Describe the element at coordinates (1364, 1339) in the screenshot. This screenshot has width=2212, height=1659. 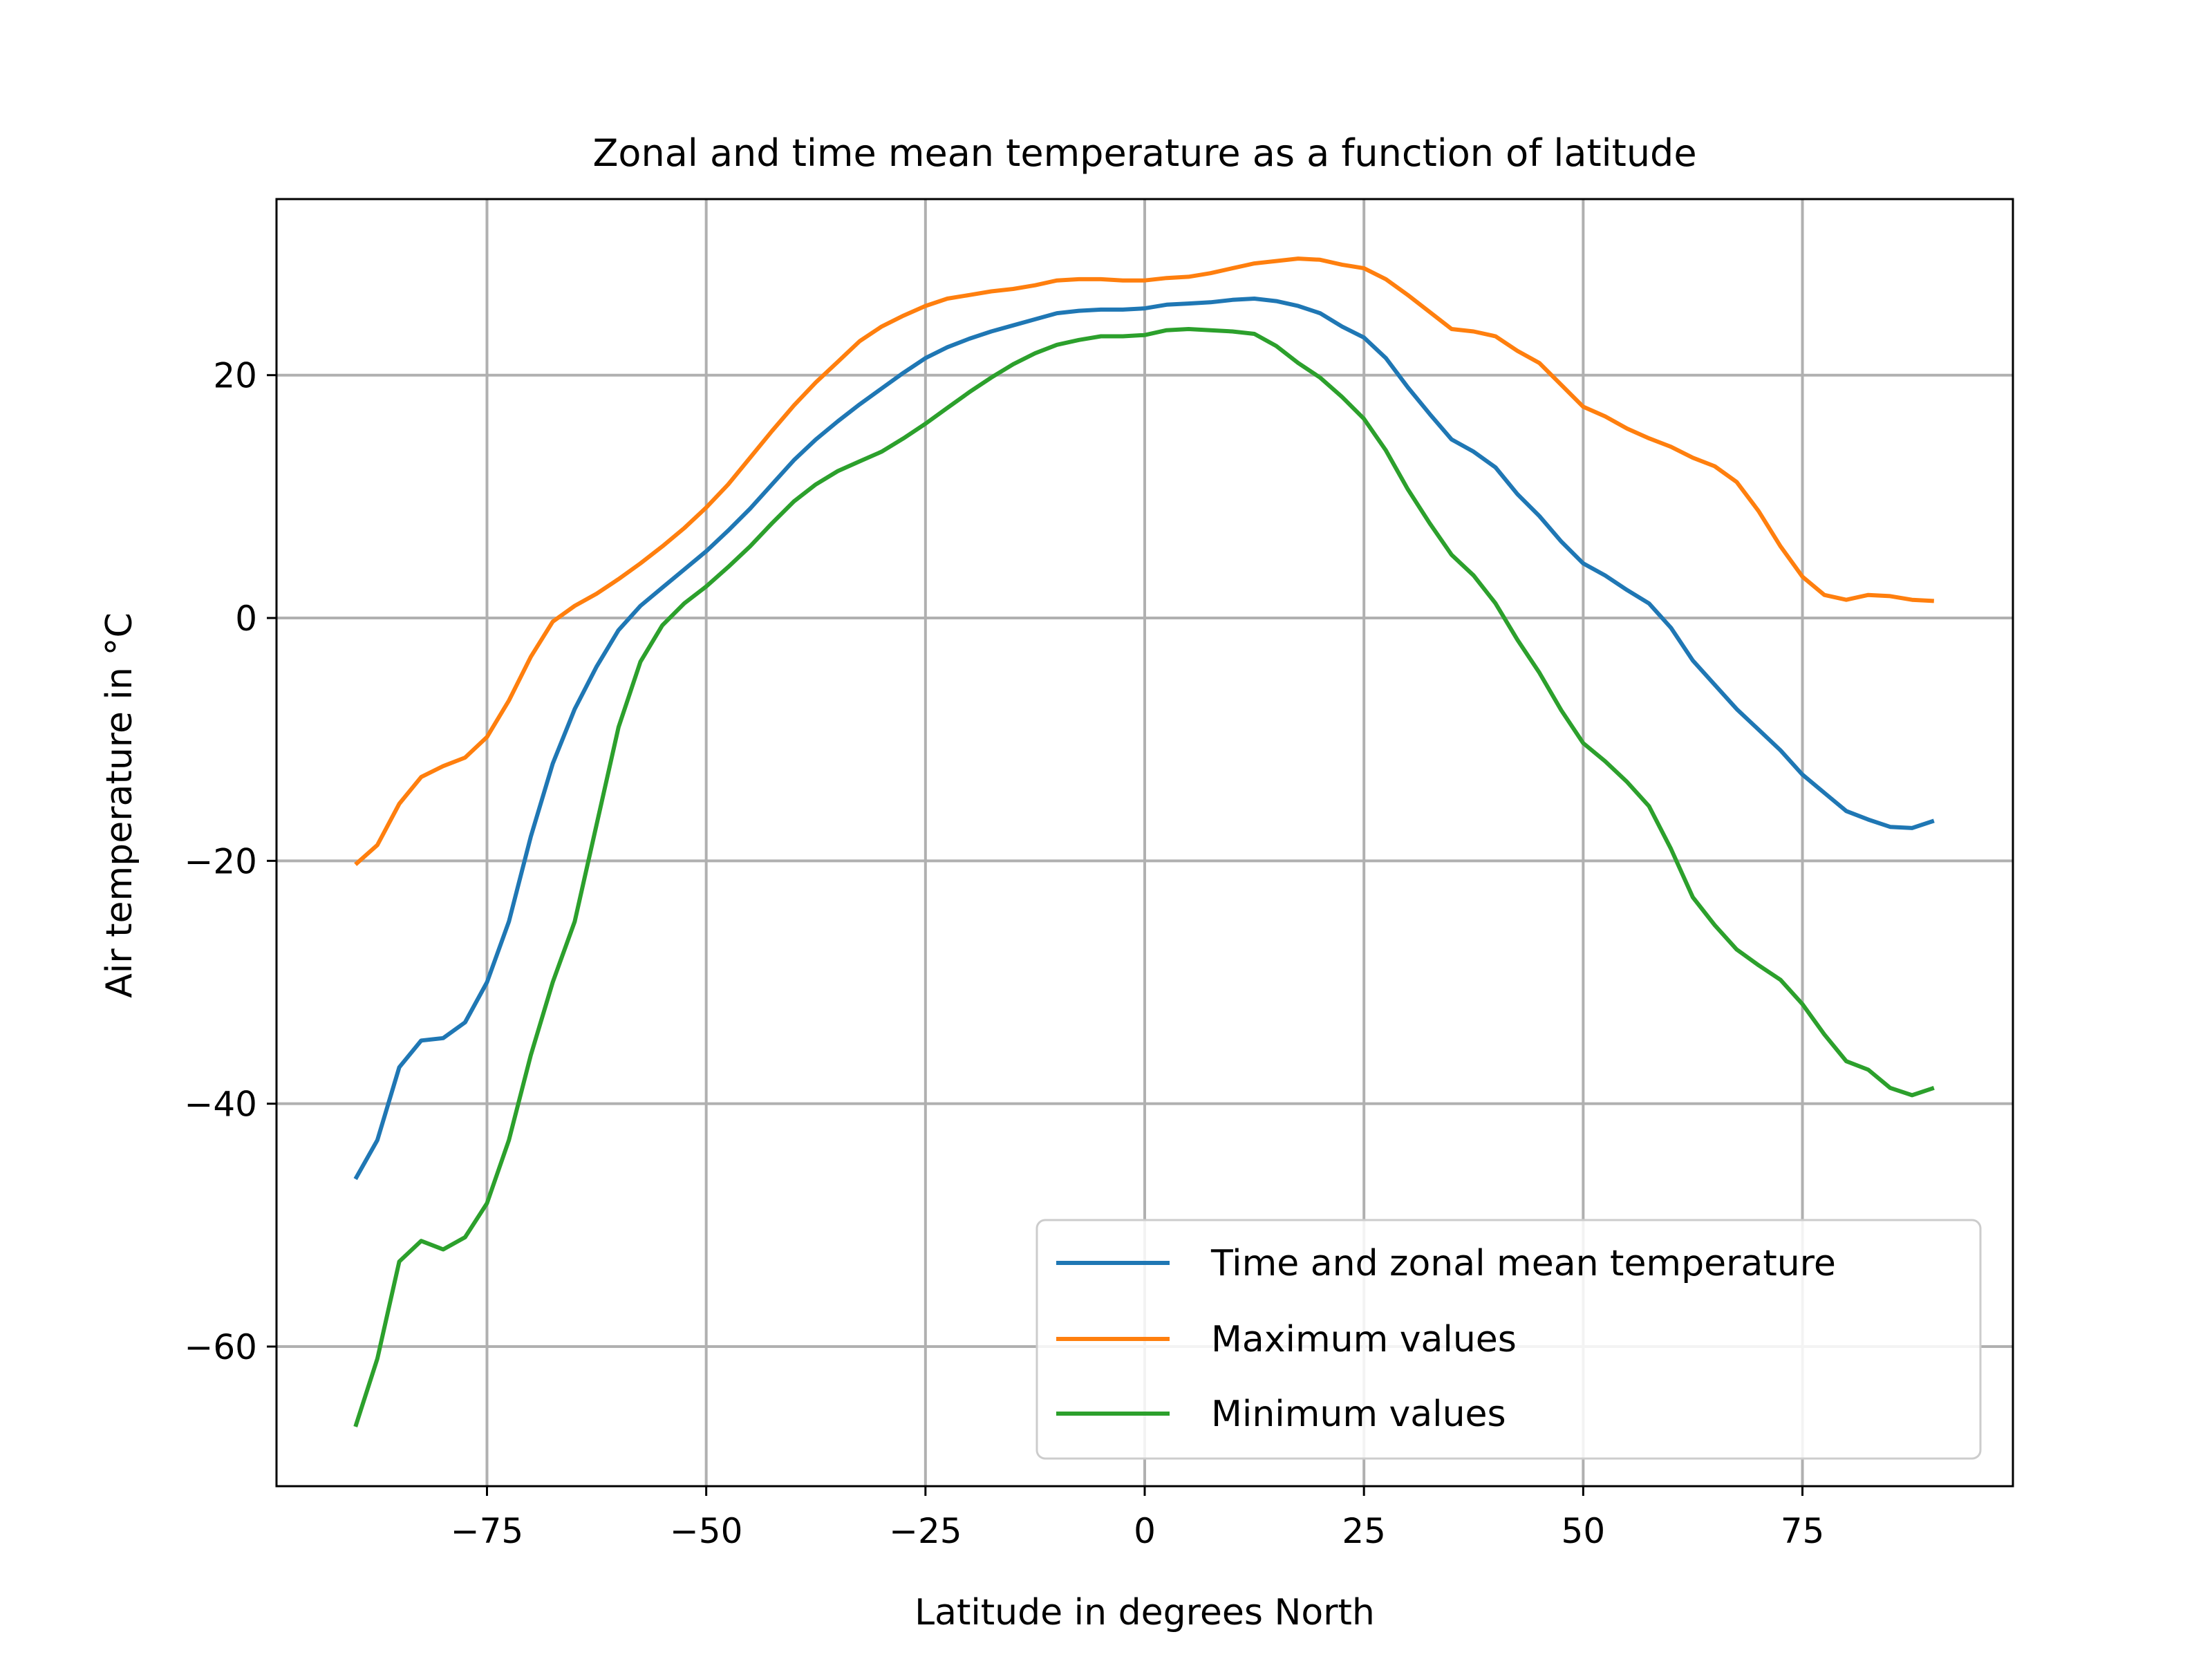
I see `legend-label-maximum: Maximum values` at that location.